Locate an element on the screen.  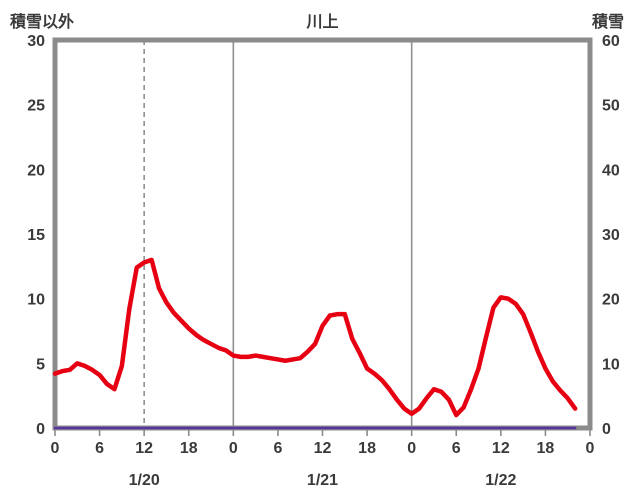
left-axis-tick-label: 5 is located at coordinates (40, 364).